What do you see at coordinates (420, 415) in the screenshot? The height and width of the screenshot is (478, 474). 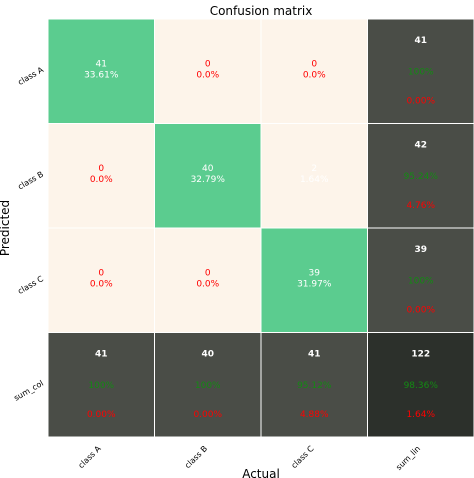 I see `summary-error-label: 1.64%` at bounding box center [420, 415].